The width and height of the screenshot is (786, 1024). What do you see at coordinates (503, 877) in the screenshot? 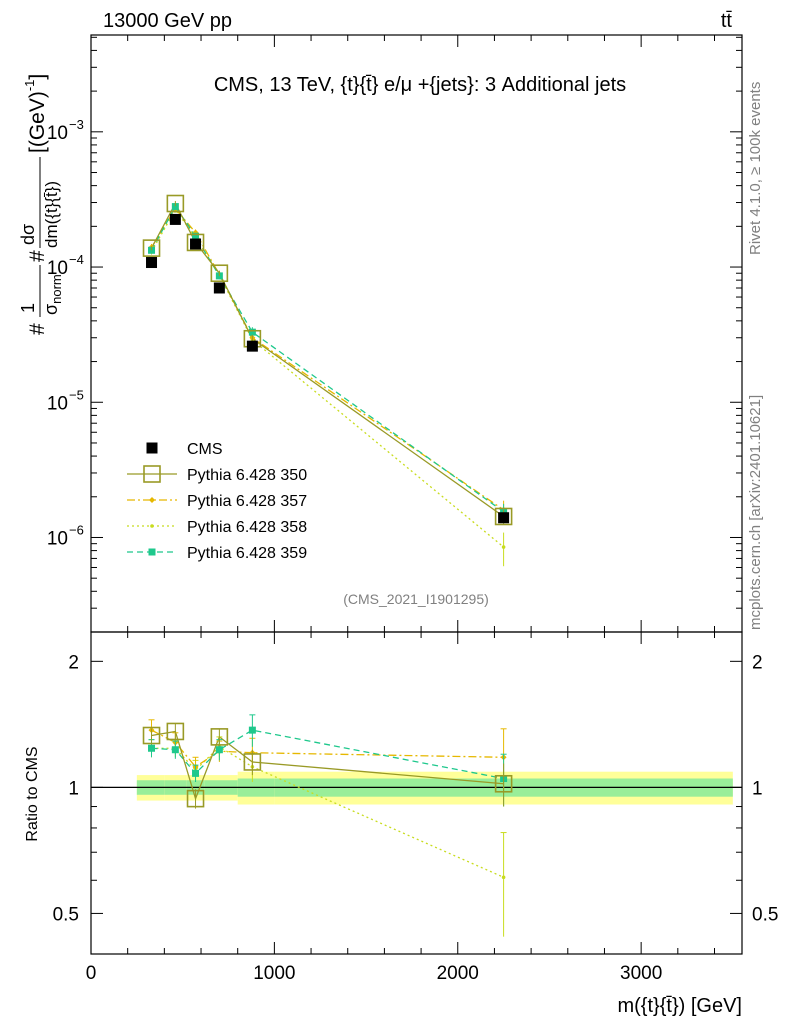
I see `series-358-ratio-point` at bounding box center [503, 877].